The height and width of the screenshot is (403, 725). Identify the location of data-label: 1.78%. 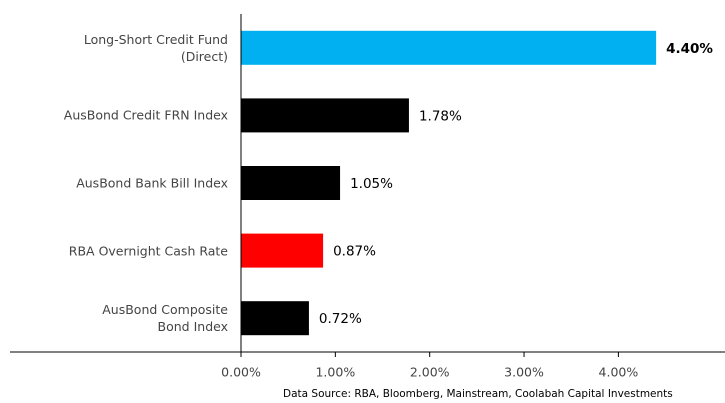
(440, 116).